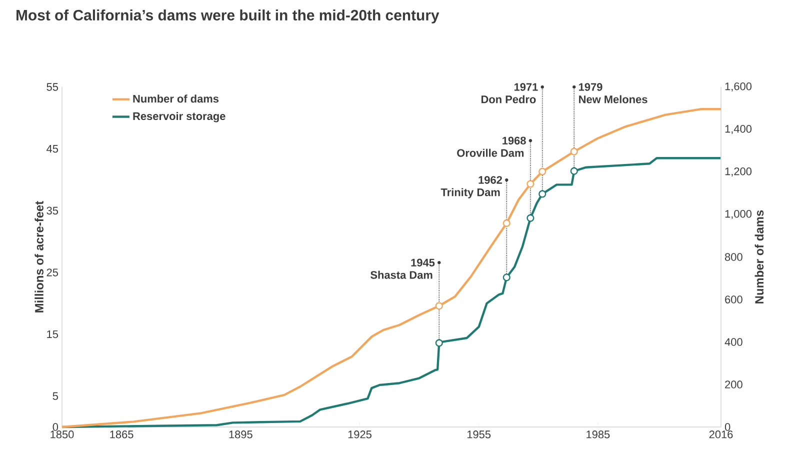  Describe the element at coordinates (526, 87) in the screenshot. I see `annotation: 1971` at that location.